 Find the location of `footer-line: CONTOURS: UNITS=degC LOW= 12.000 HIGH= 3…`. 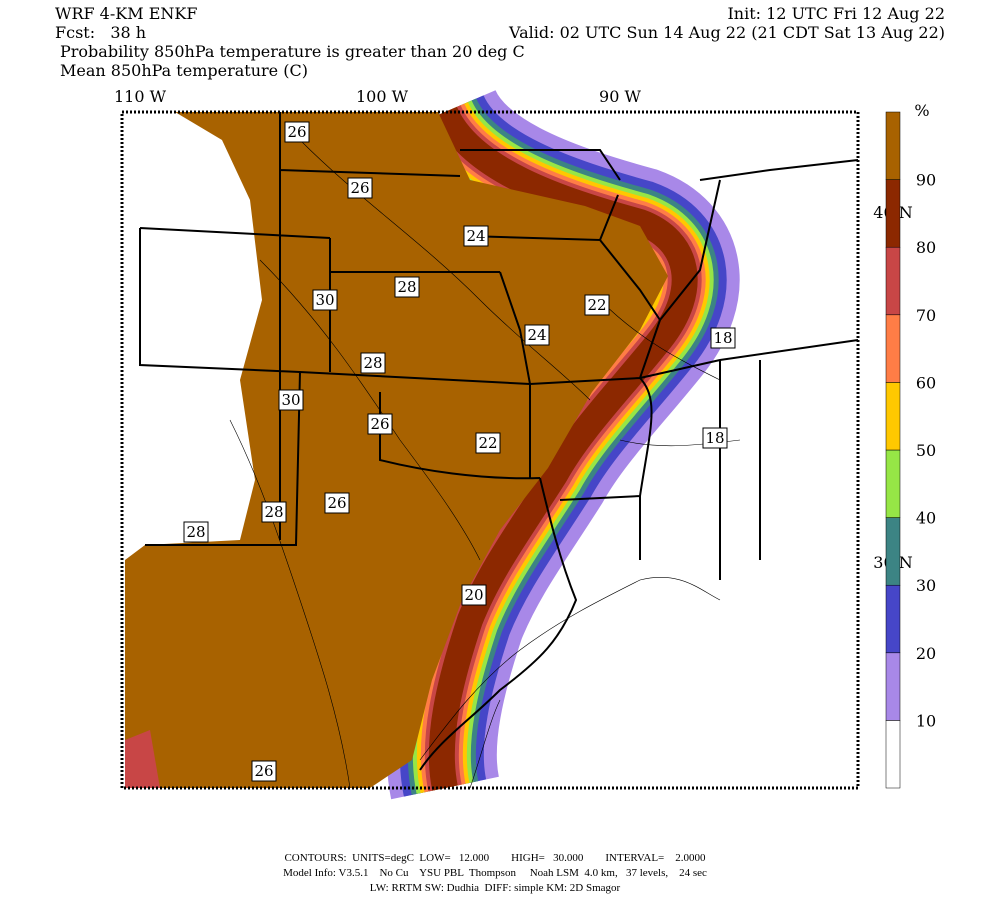

footer-line: CONTOURS: UNITS=degC LOW= 12.000 HIGH= 3… is located at coordinates (495, 858).